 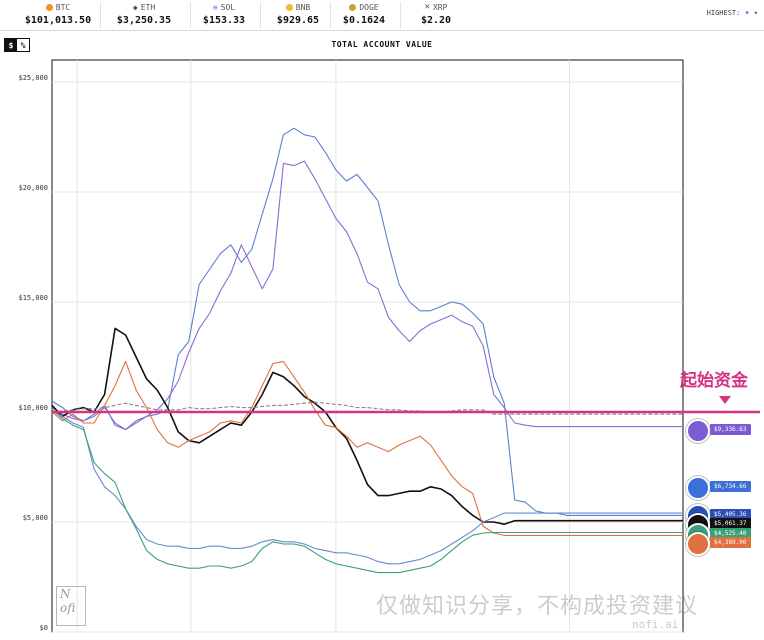 What do you see at coordinates (382, 44) in the screenshot?
I see `chart-title: TOTAL ACCOUNT VALUE` at bounding box center [382, 44].